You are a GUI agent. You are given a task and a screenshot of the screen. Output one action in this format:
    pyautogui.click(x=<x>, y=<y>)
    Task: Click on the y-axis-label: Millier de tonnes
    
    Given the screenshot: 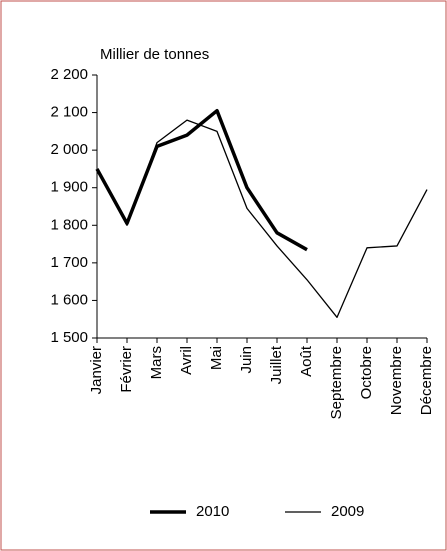 What is the action you would take?
    pyautogui.click(x=154, y=54)
    